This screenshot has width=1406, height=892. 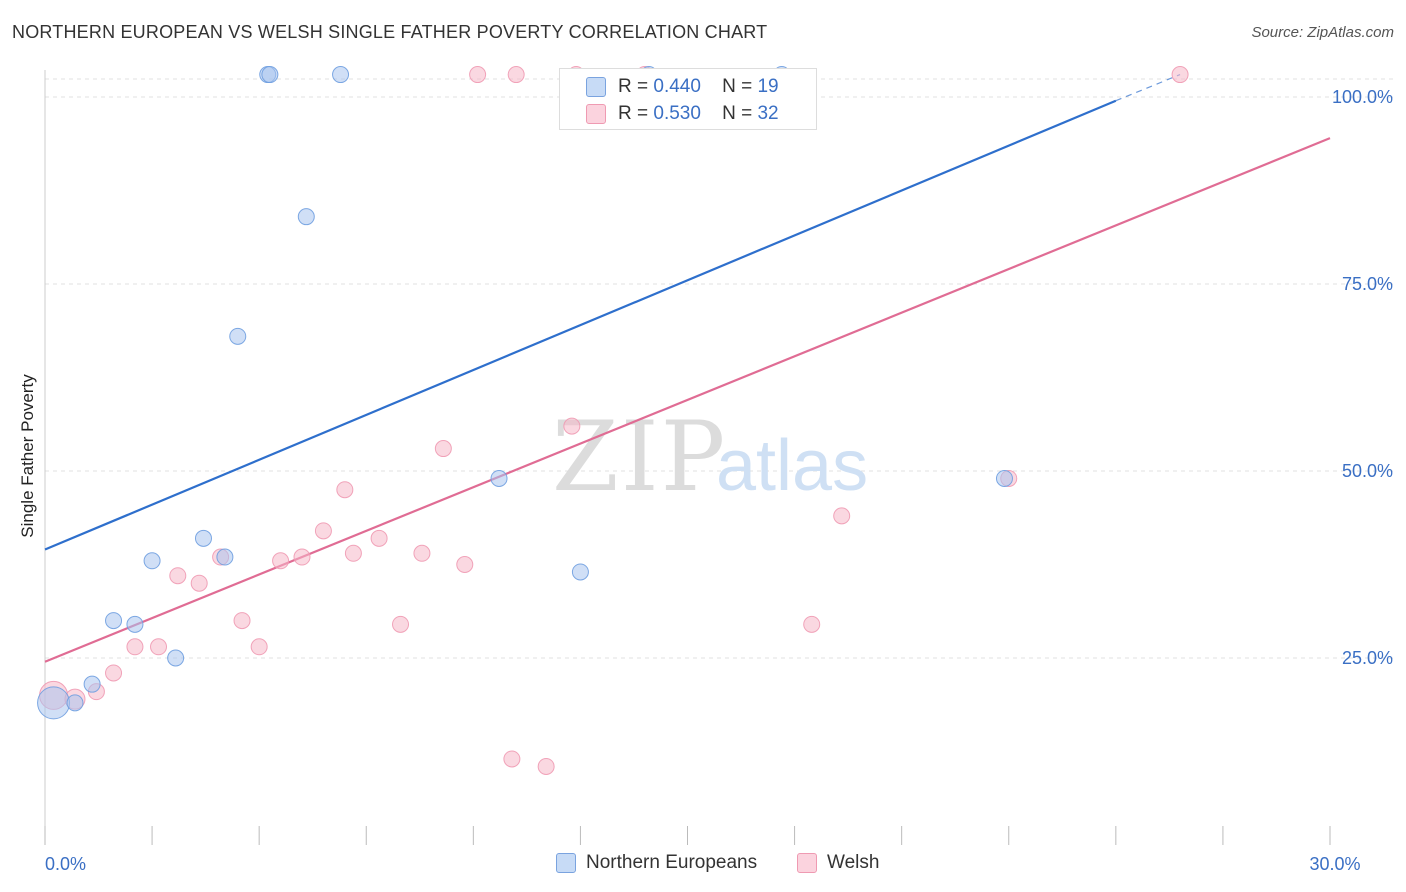 I want to click on stats-text-blue: R = 0.440 N = 19, so click(x=698, y=87).